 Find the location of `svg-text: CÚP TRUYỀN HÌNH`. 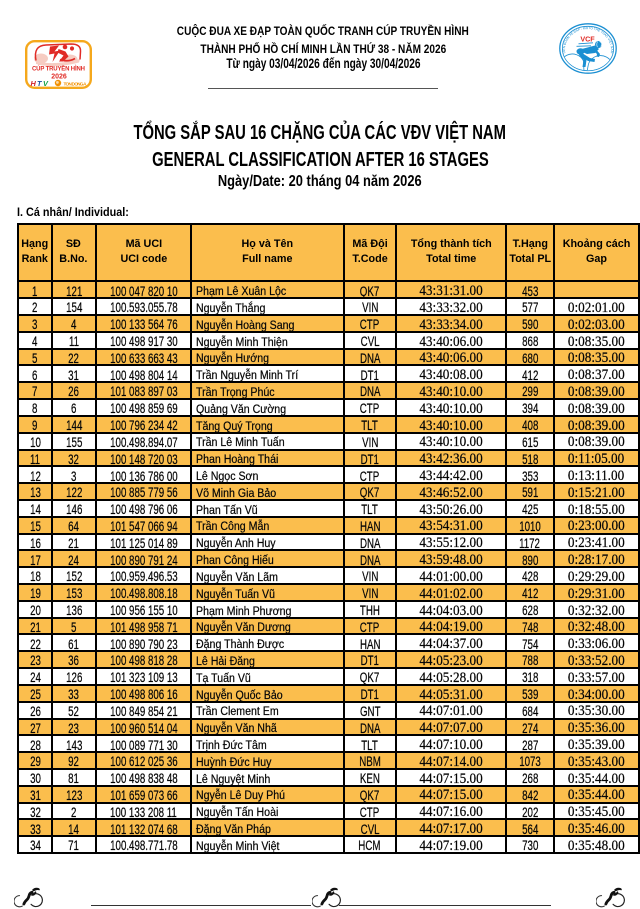

svg-text: CÚP TRUYỀN HÌNH is located at coordinates (58, 68).